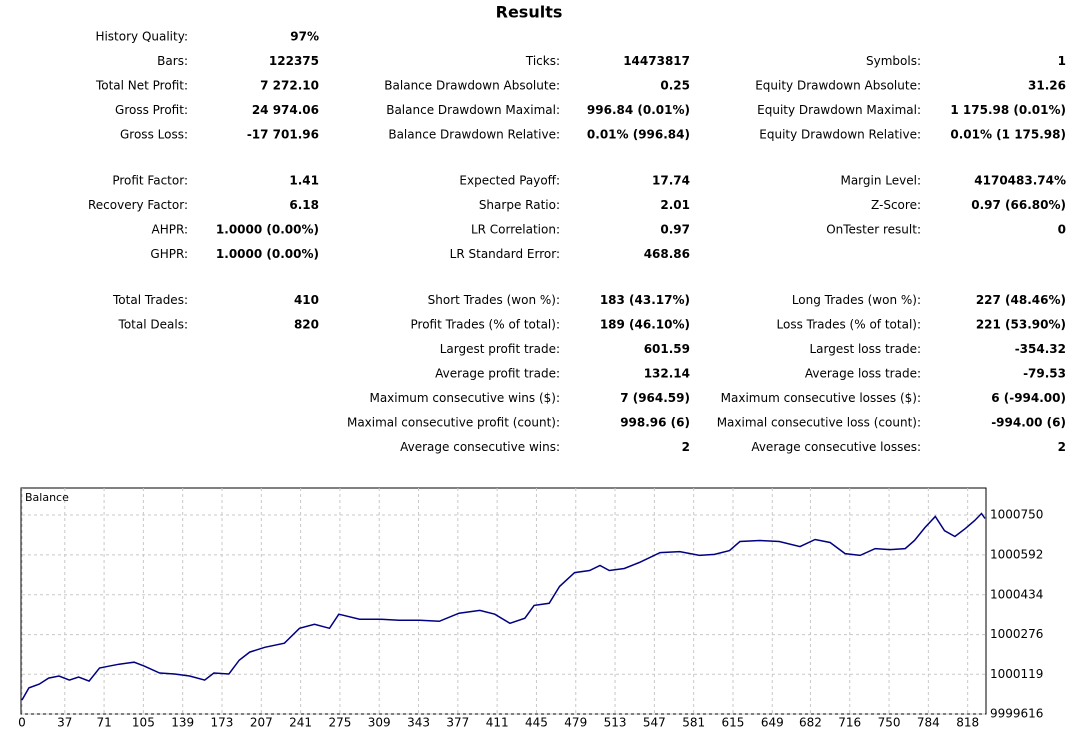 This screenshot has height=742, width=1078. What do you see at coordinates (615, 723) in the screenshot?
I see `x-tick-label: 513` at bounding box center [615, 723].